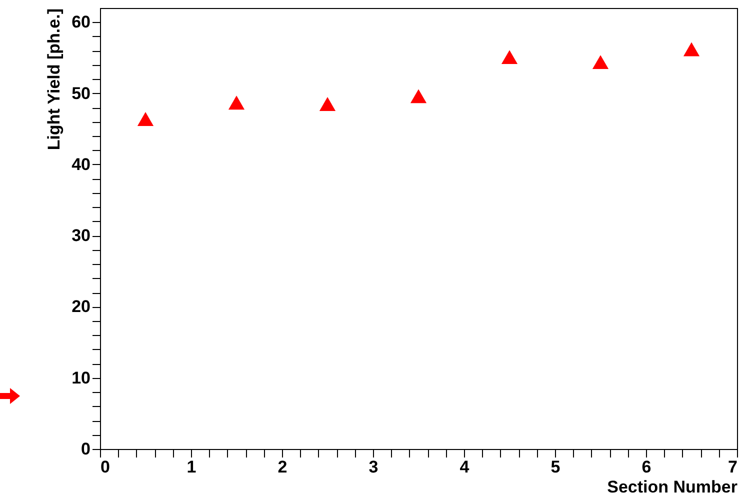  What do you see at coordinates (672, 487) in the screenshot?
I see `x-axis-title: Section Number` at bounding box center [672, 487].